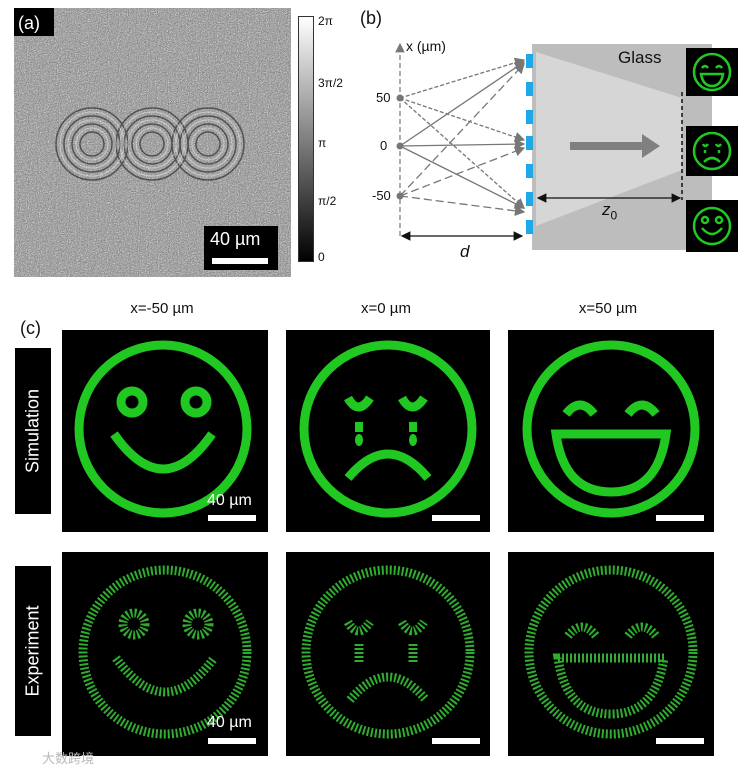  What do you see at coordinates (68, 759) in the screenshot?
I see `watermark: 大数跨境` at bounding box center [68, 759].